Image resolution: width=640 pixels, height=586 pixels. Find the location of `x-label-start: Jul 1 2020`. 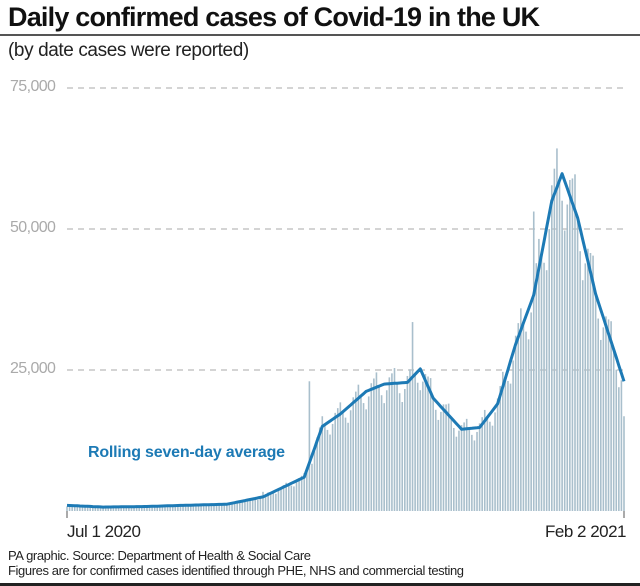

x-label-start: Jul 1 2020 is located at coordinates (104, 531).